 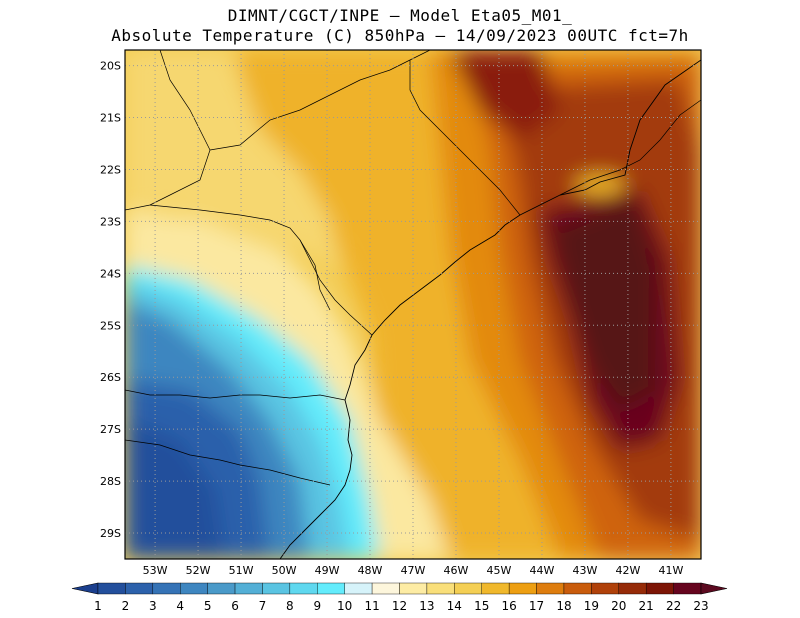 What do you see at coordinates (400, 15) in the screenshot?
I see `map-title-line-1: DIMNT/CGCT/INPE – Model Eta05_M01_` at bounding box center [400, 15].